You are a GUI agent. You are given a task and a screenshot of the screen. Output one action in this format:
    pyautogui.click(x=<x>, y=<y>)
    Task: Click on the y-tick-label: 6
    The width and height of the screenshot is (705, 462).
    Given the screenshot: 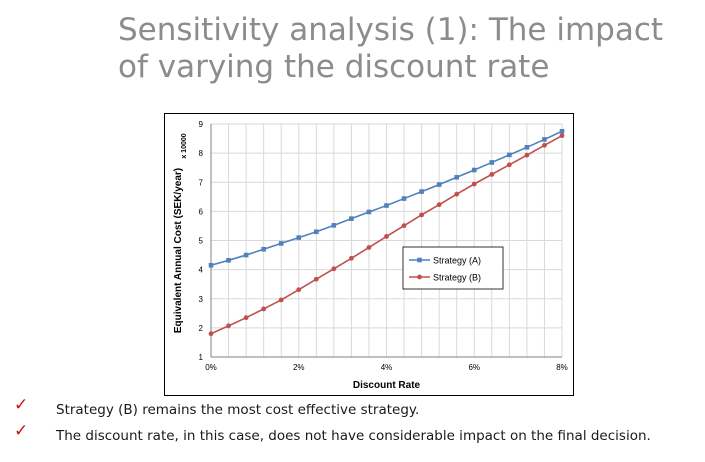 What is the action you would take?
    pyautogui.click(x=201, y=211)
    